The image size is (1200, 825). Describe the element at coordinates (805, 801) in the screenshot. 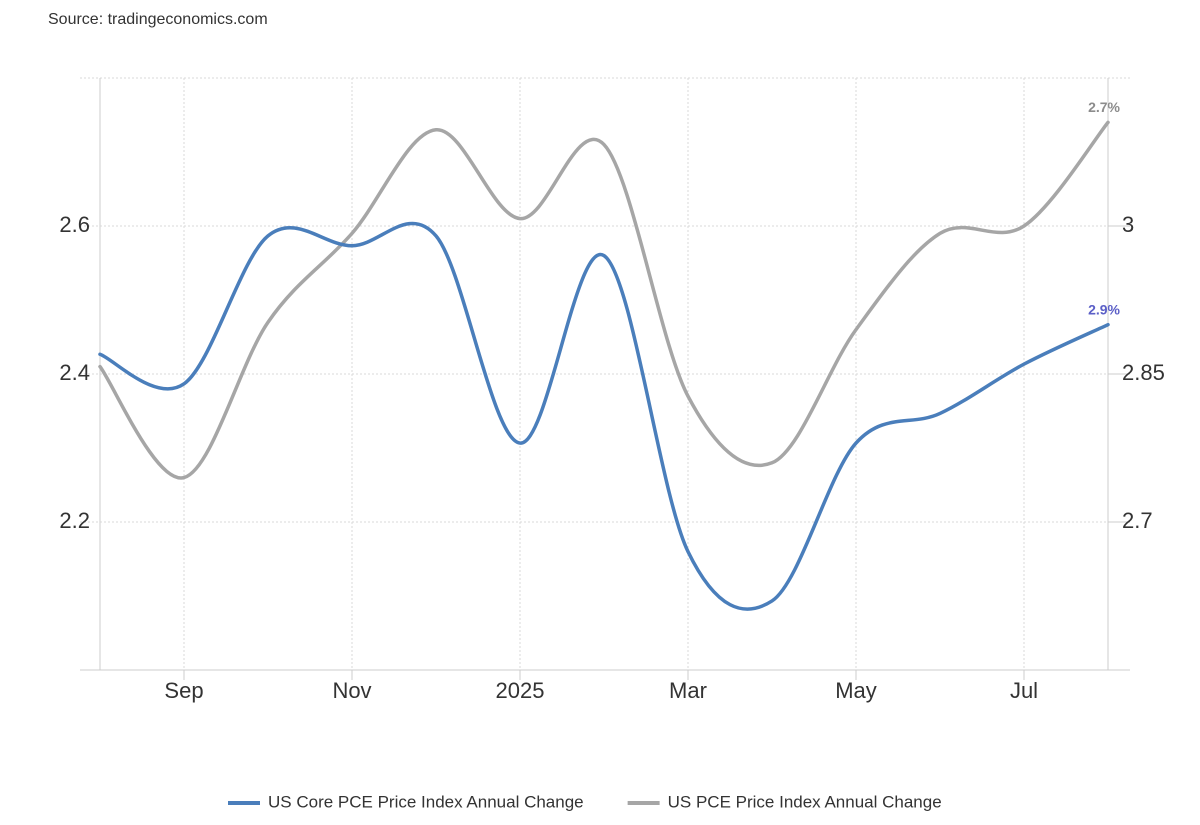

I see `legend-label: US PCE Price Index Annual Change` at that location.